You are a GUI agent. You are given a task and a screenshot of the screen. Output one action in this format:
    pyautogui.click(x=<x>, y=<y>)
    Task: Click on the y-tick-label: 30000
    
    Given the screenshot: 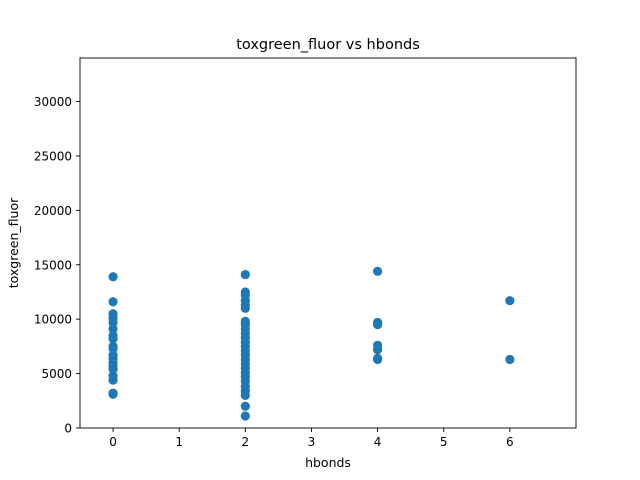 What is the action you would take?
    pyautogui.click(x=53, y=102)
    